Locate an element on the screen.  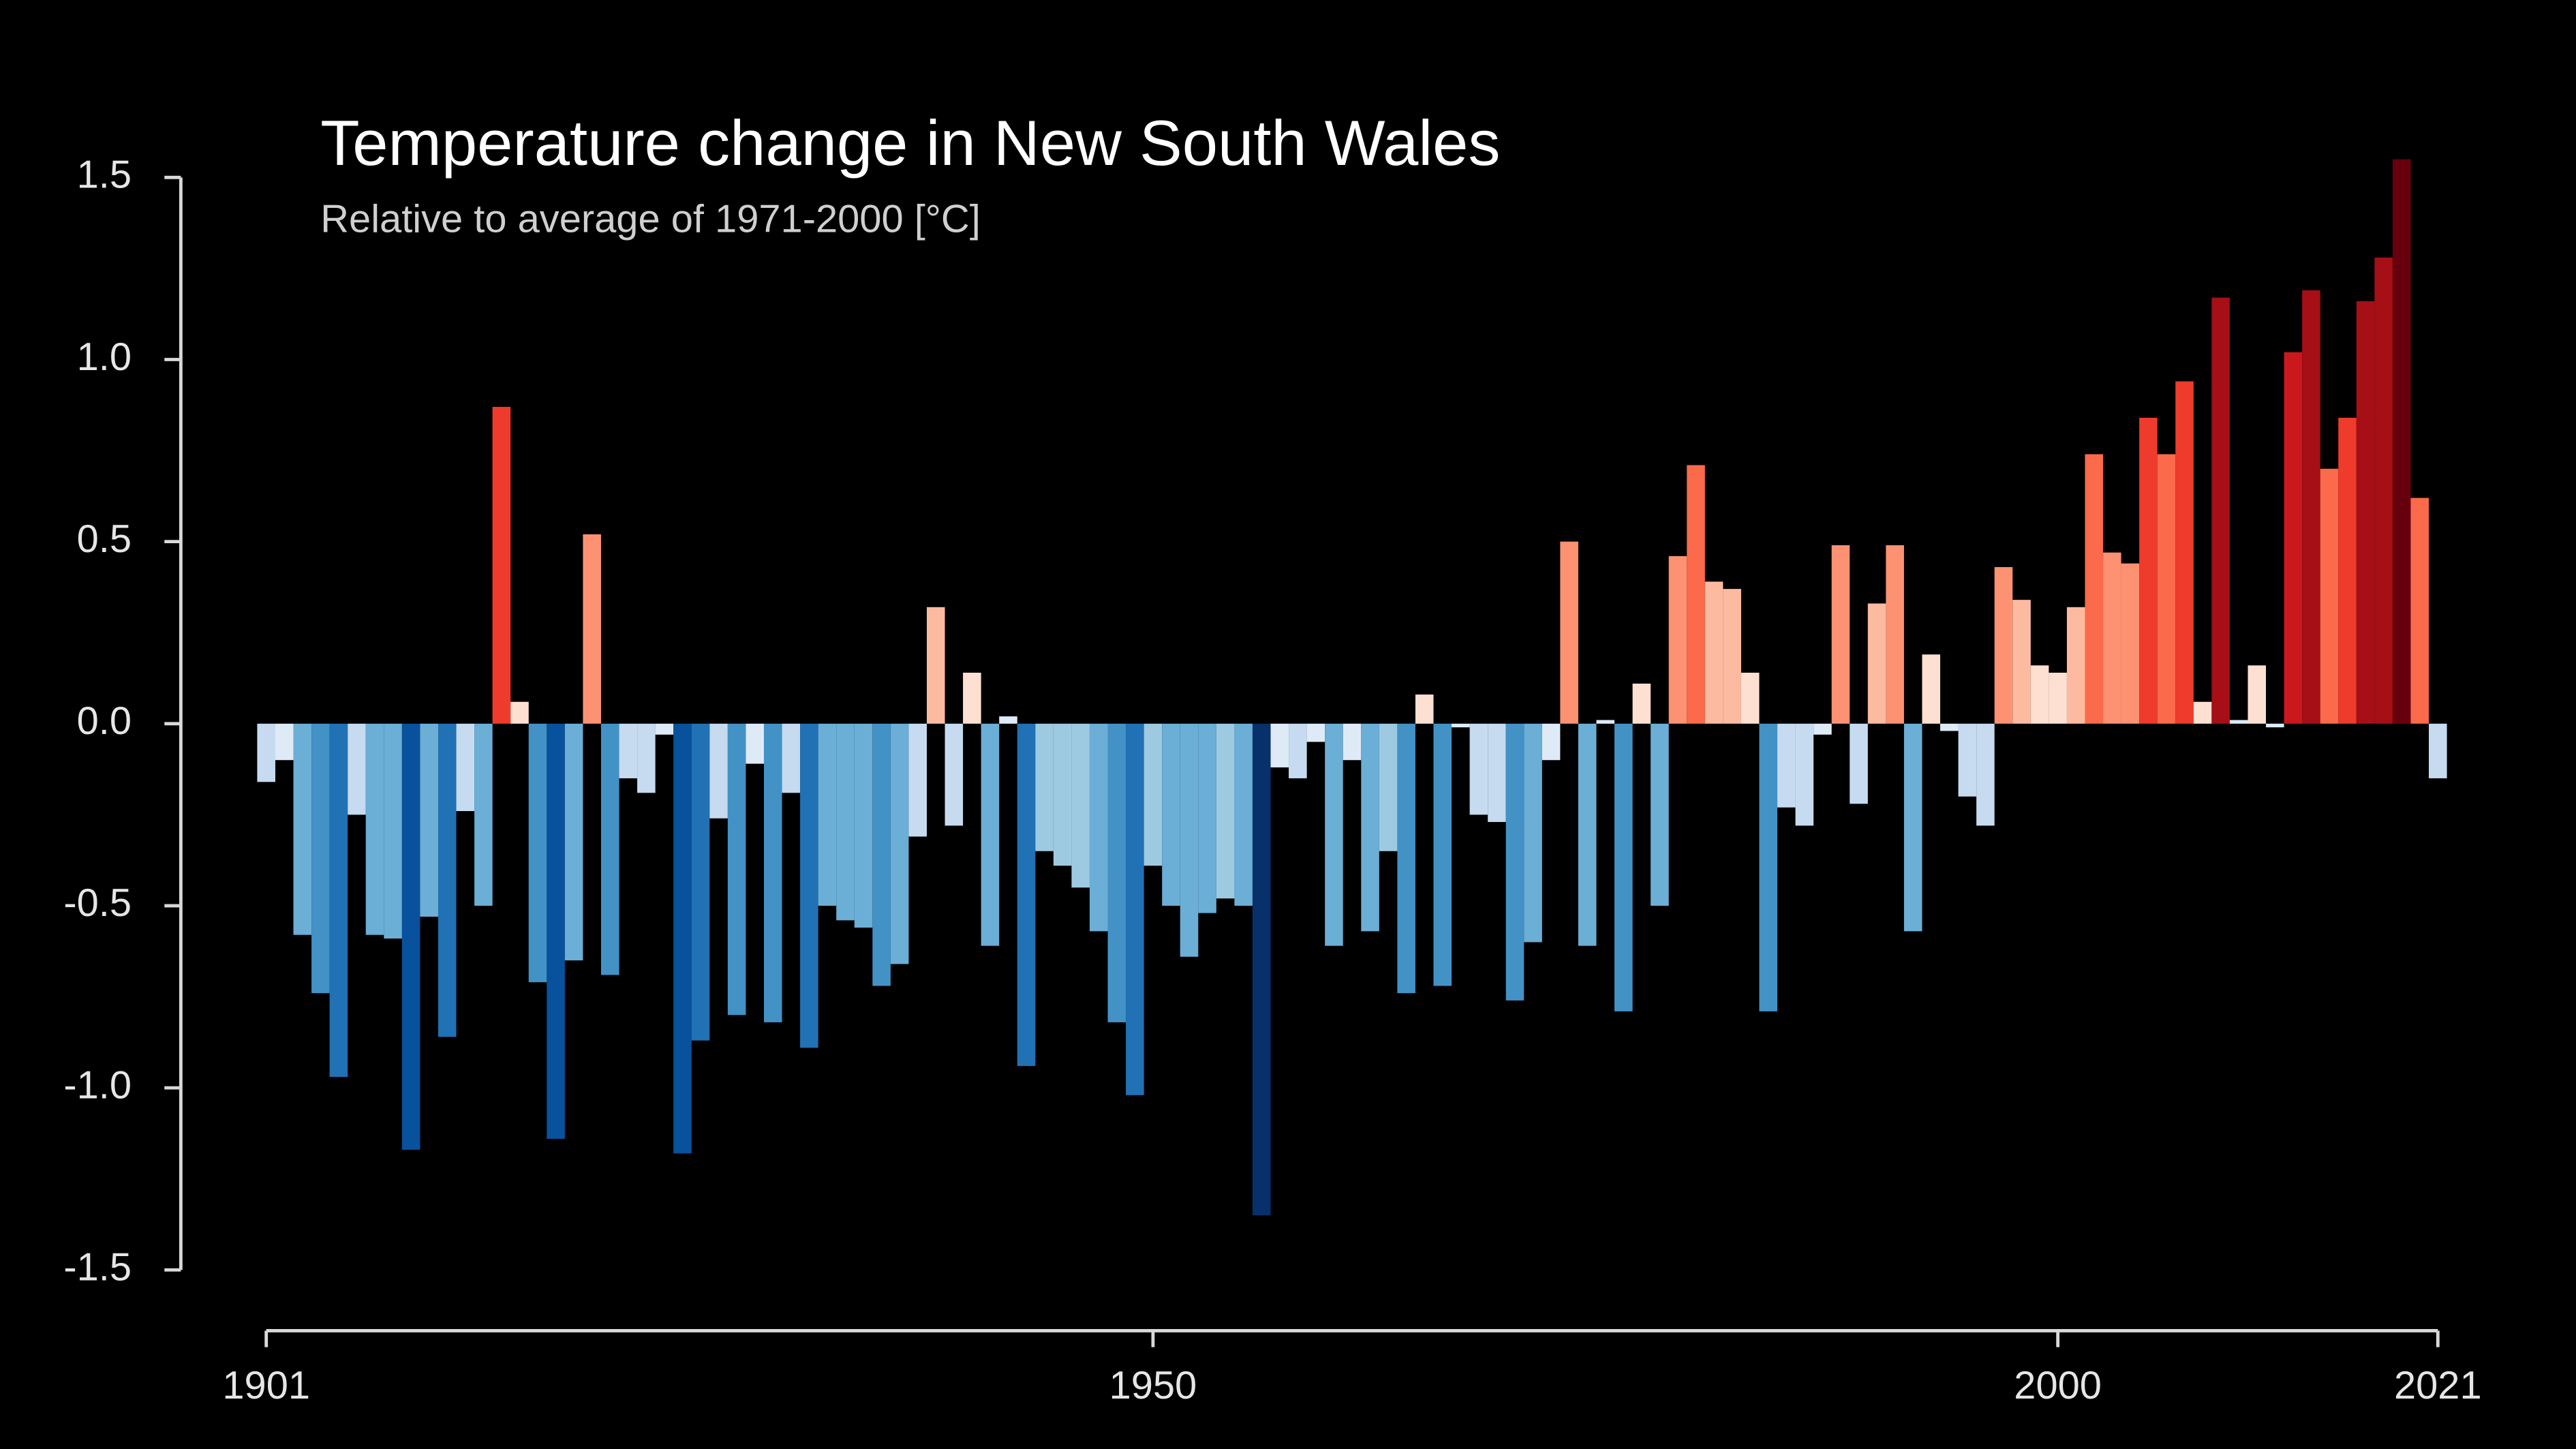
y-tick-label: -1.0 is located at coordinates (98, 1085).